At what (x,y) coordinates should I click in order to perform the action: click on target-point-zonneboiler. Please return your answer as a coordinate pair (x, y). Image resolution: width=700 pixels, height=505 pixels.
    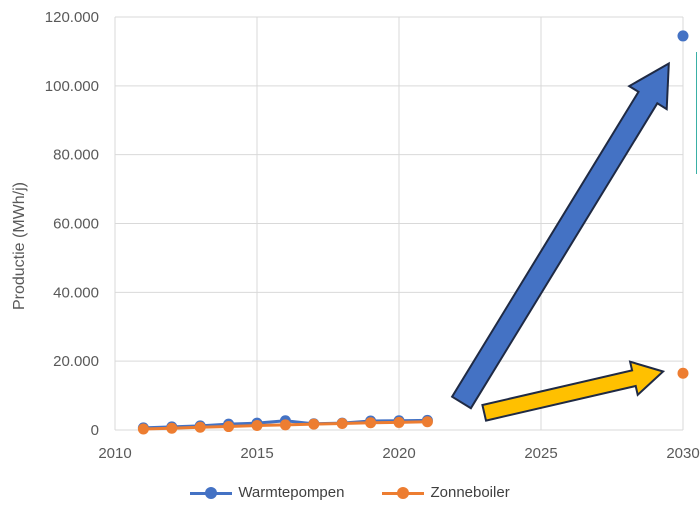
    Looking at the image, I should click on (683, 373).